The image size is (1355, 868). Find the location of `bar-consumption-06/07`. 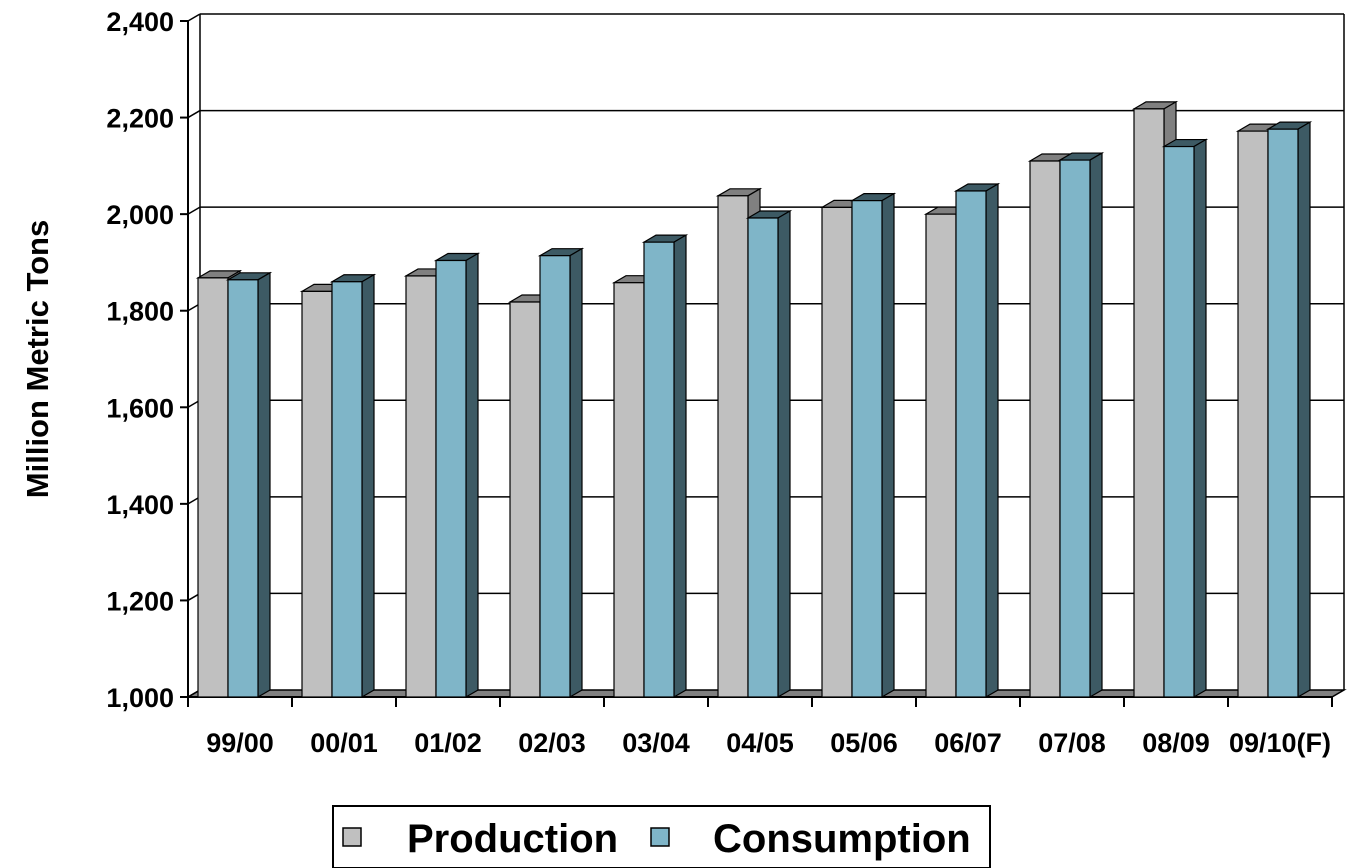

bar-consumption-06/07 is located at coordinates (977, 440).